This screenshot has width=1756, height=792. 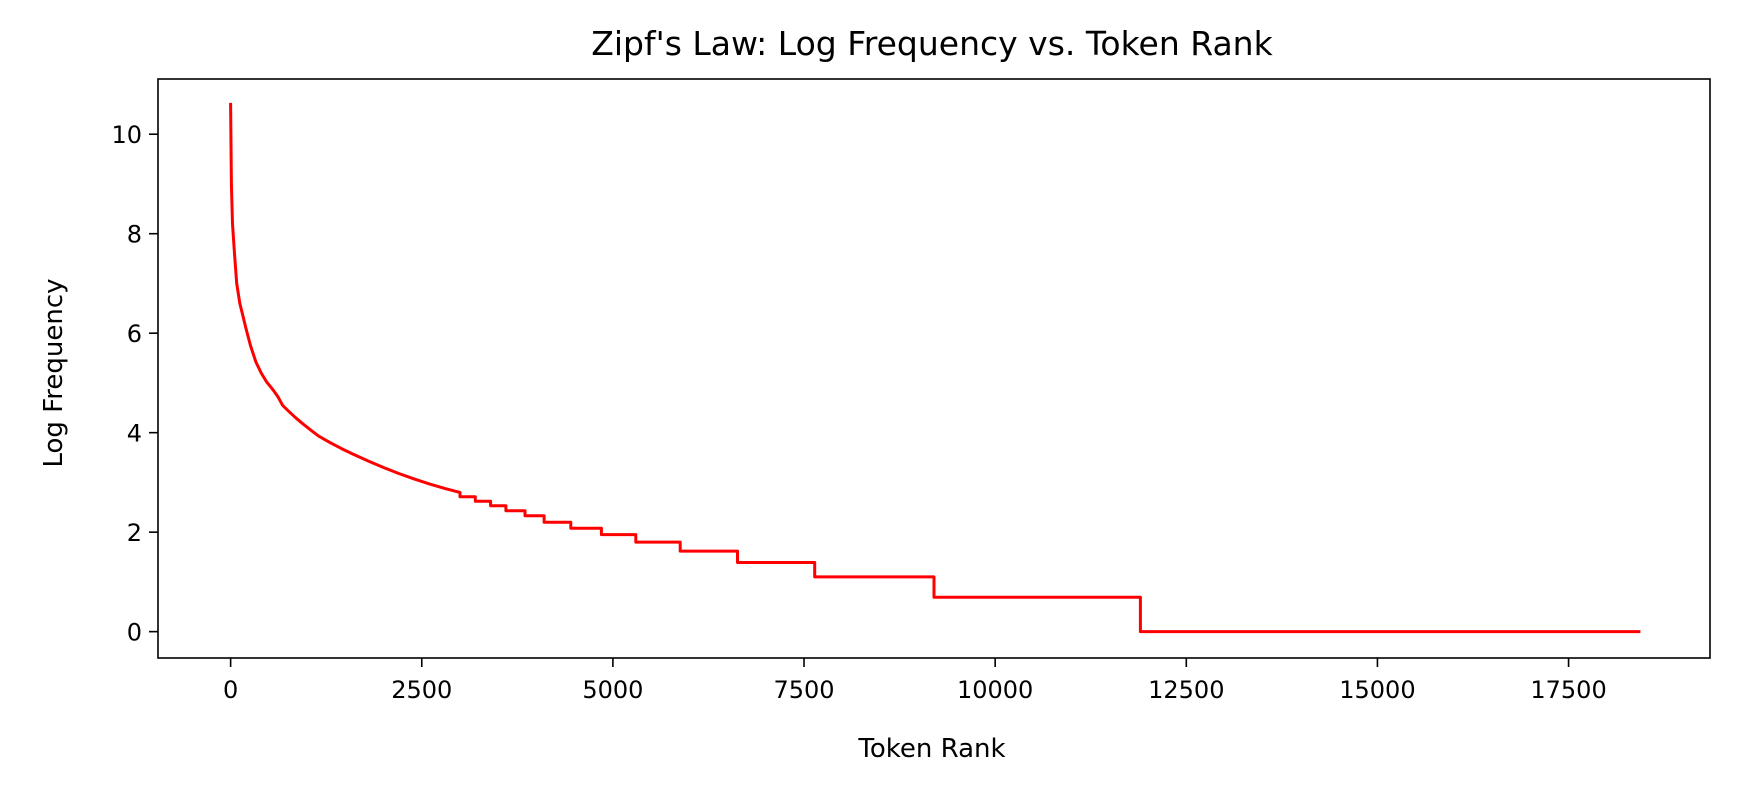 What do you see at coordinates (134, 533) in the screenshot?
I see `y-tick-label: 2` at bounding box center [134, 533].